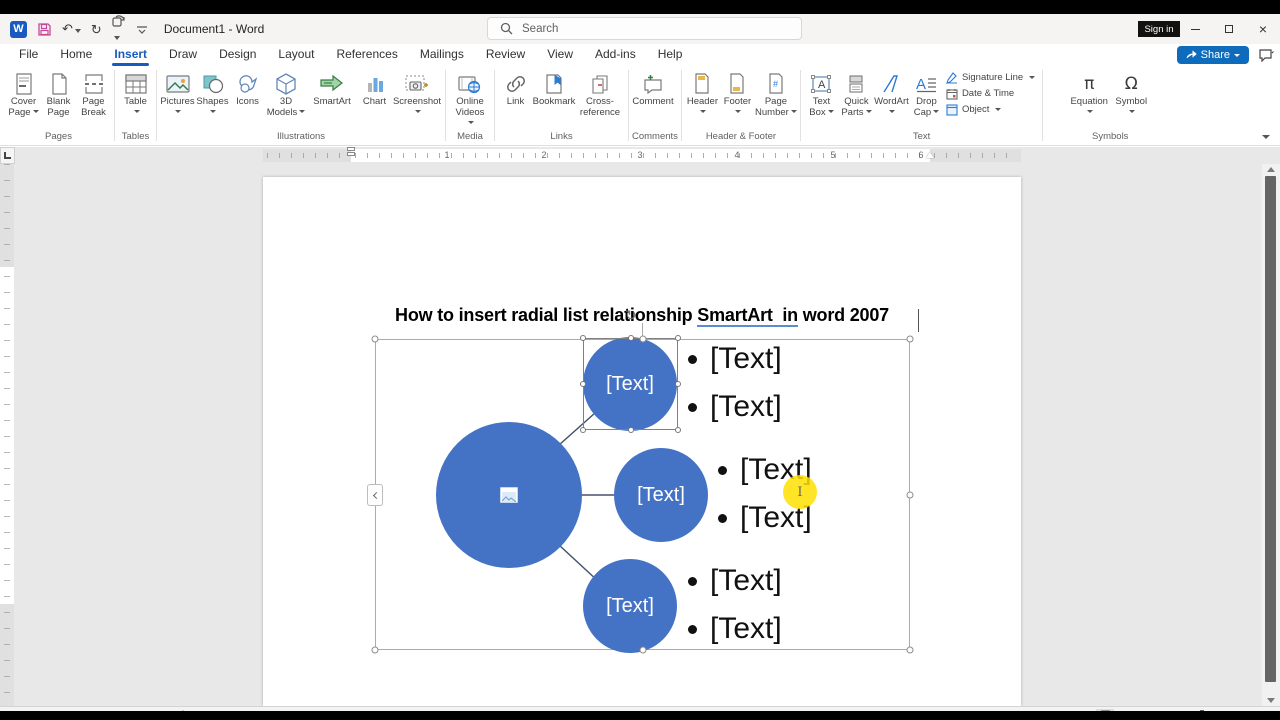 The image size is (1280, 720). I want to click on cross-reference-button: Cross-reference, so click(600, 94).